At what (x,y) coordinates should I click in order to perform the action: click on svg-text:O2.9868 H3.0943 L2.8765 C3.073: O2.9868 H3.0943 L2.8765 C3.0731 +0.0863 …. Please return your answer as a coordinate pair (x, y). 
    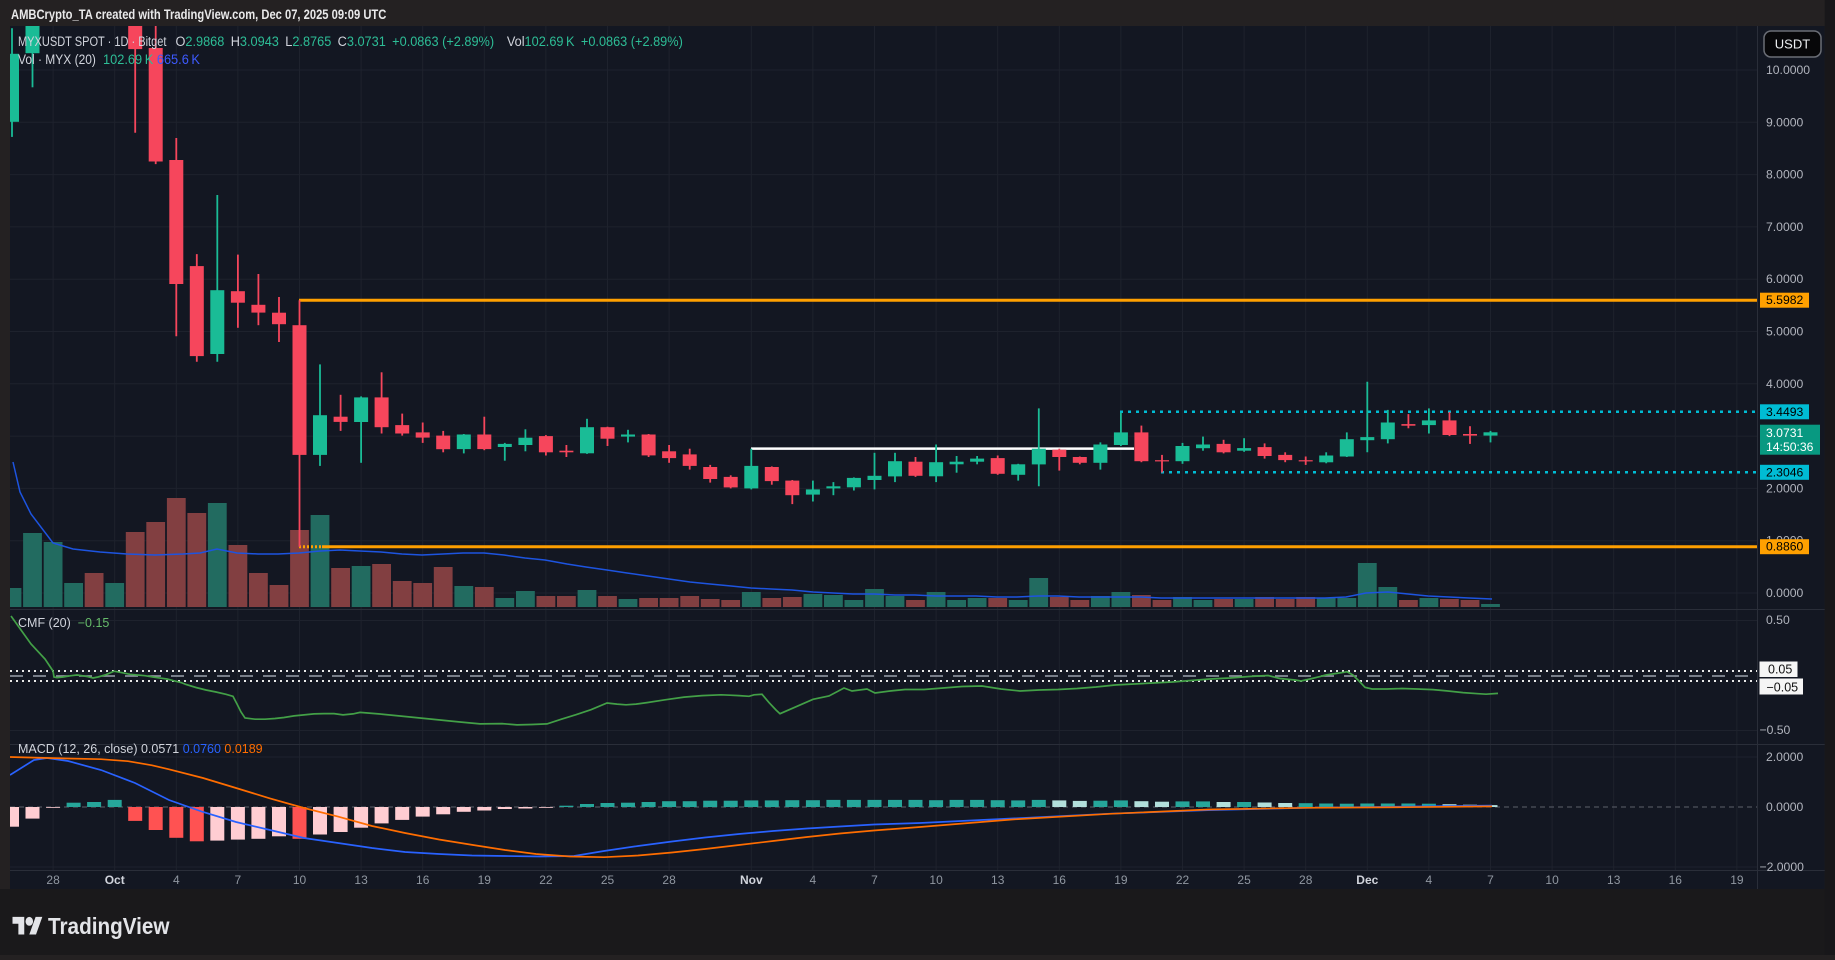
    Looking at the image, I should click on (429, 41).